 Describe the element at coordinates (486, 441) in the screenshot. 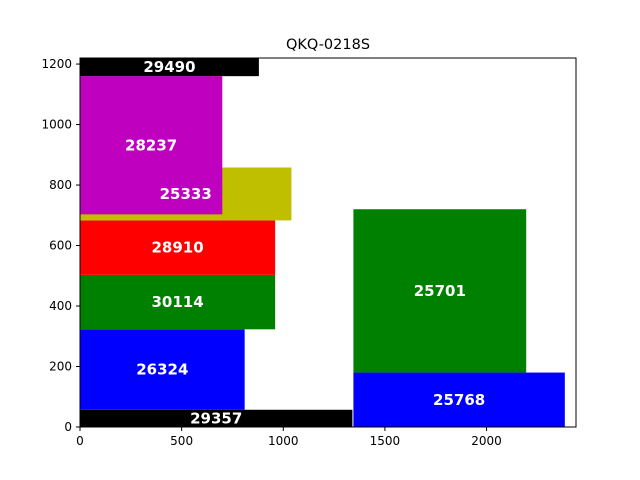

I see `x-tick-label-2000: 2000` at that location.